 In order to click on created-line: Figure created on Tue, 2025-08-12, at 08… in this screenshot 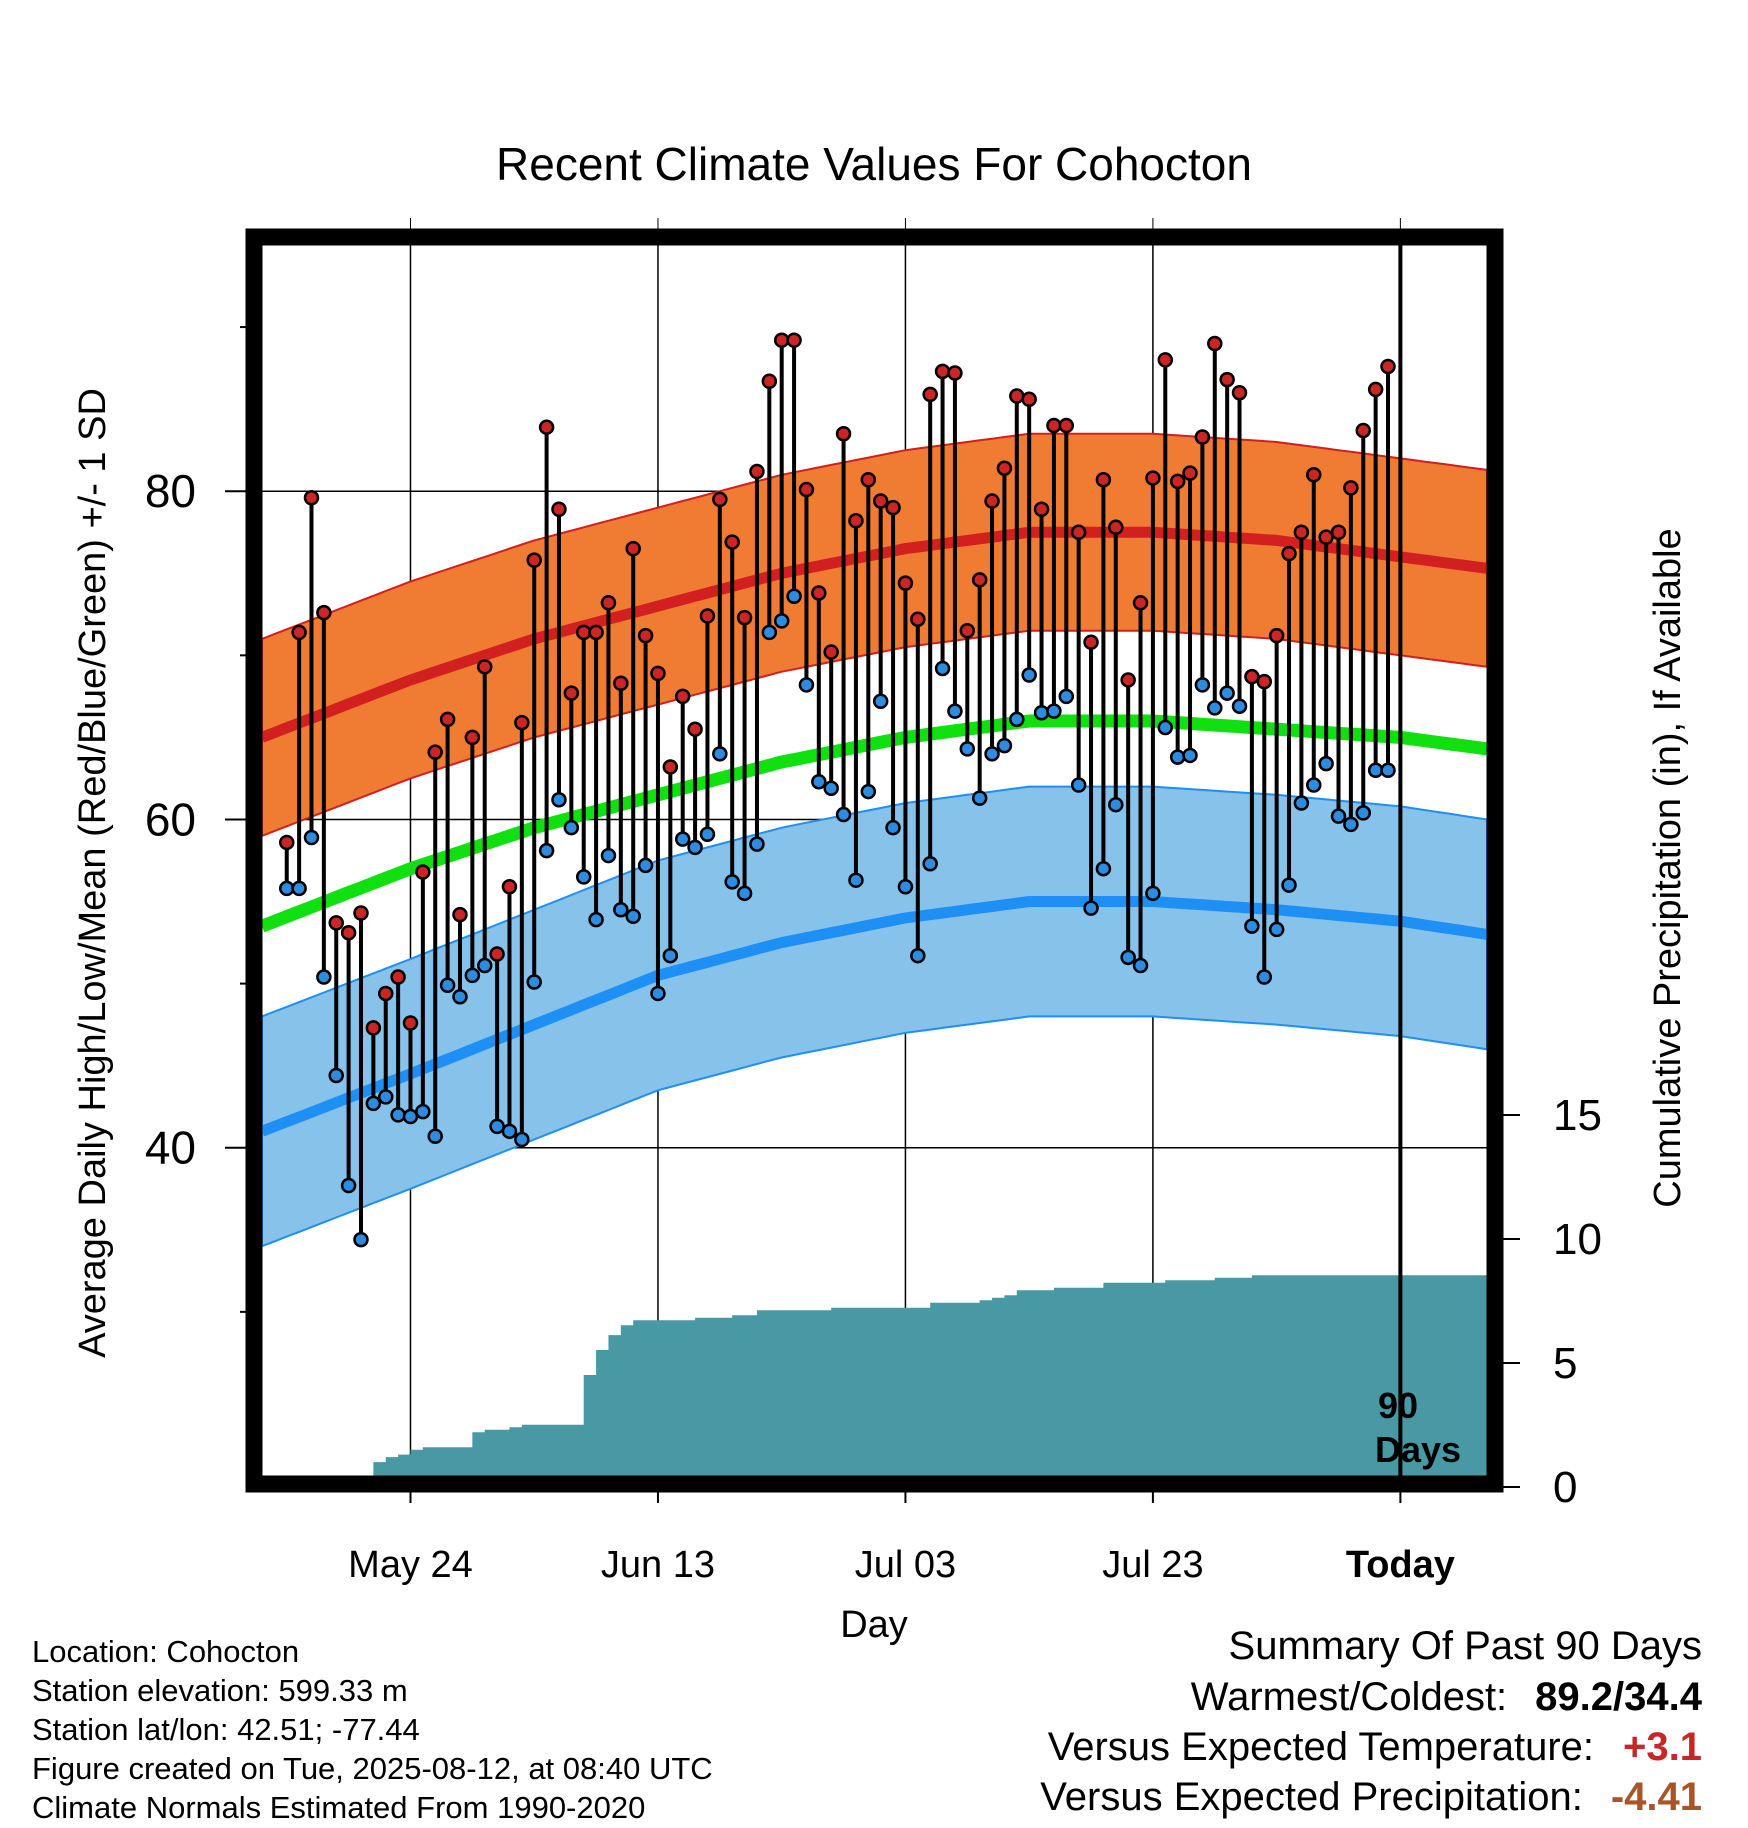, I will do `click(372, 1768)`.